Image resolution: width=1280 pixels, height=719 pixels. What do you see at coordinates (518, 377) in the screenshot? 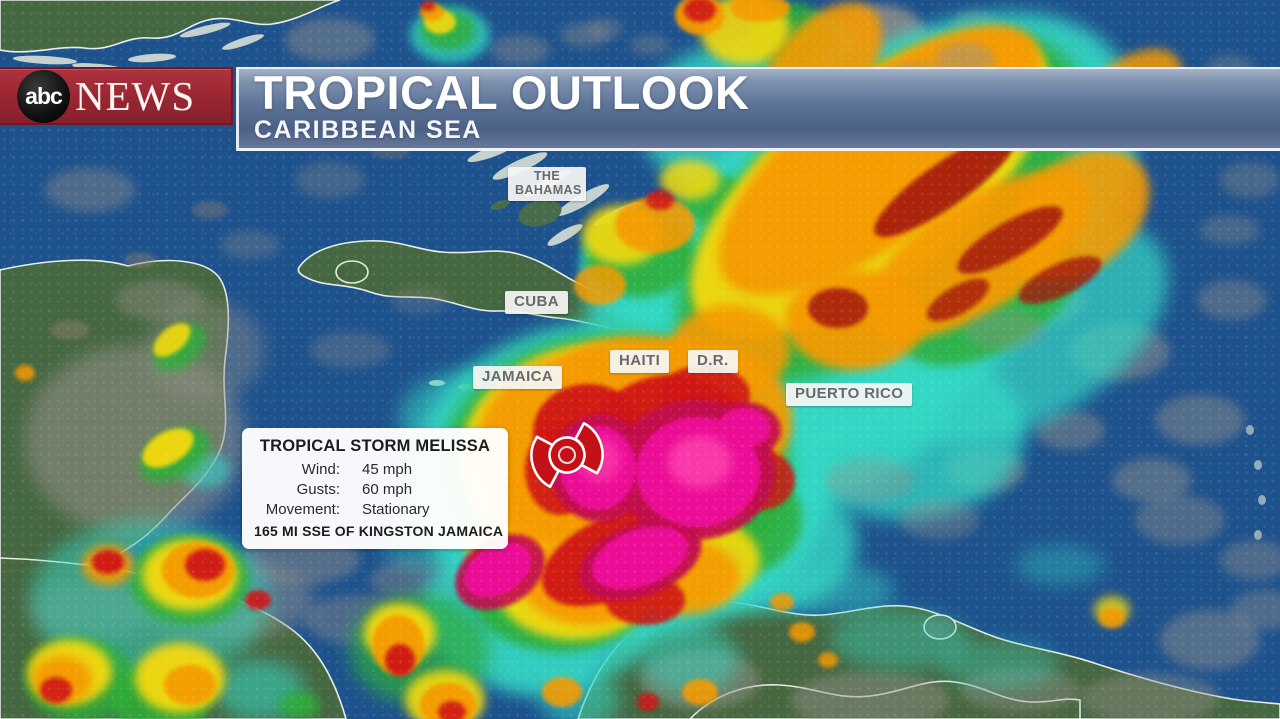
I see `map-label-jamaica: JAMAICA` at bounding box center [518, 377].